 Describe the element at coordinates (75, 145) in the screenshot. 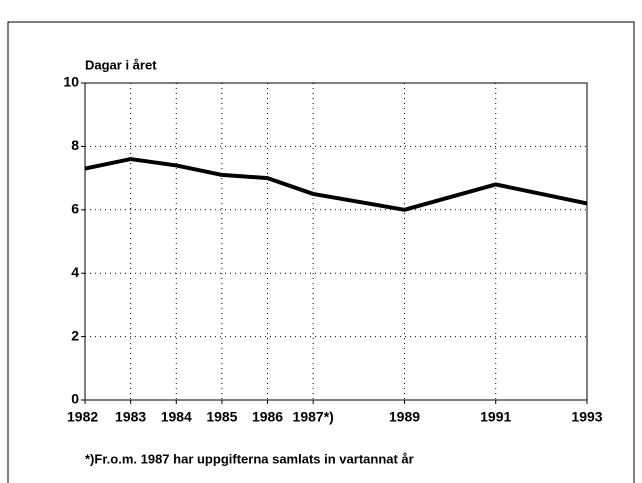

I see `y-tick-label: 8` at that location.